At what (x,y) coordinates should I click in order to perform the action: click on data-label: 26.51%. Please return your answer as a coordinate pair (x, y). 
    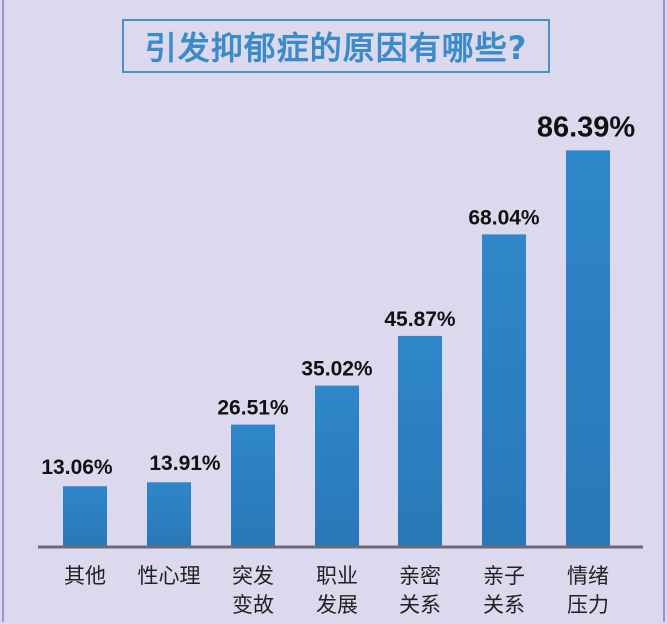
    Looking at the image, I should click on (253, 408).